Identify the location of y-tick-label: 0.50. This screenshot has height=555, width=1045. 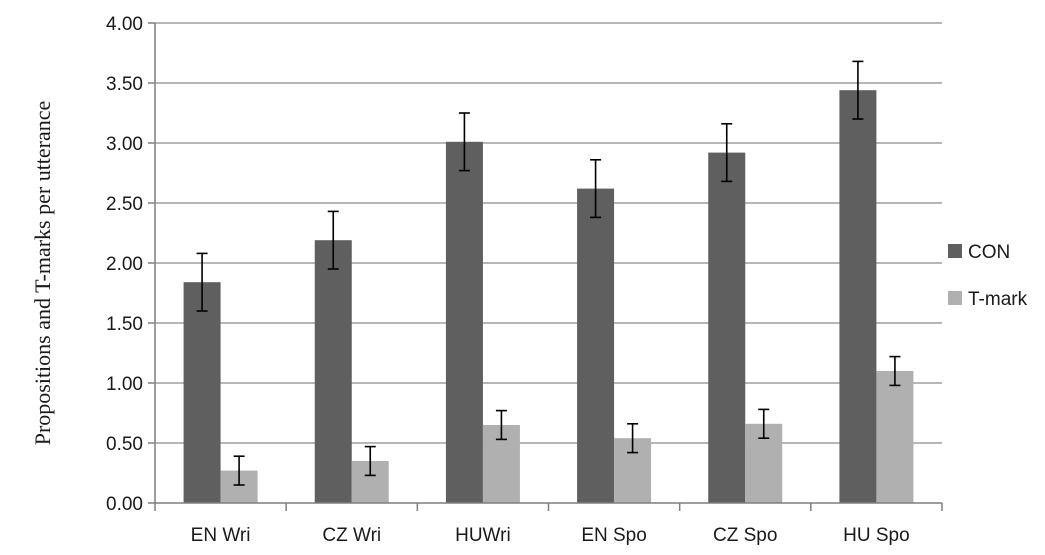
(124, 444).